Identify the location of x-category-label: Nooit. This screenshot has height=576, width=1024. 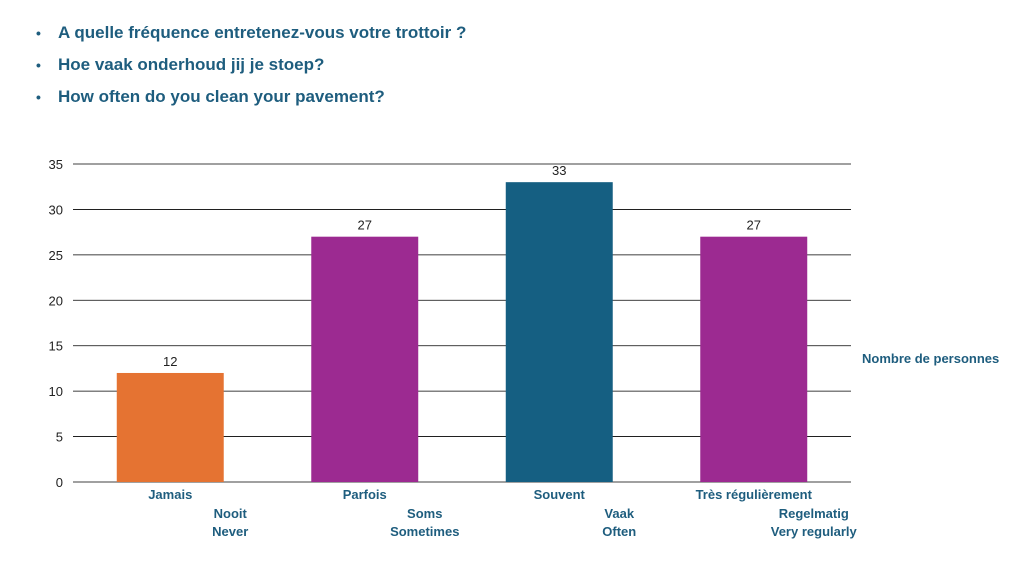
(231, 513).